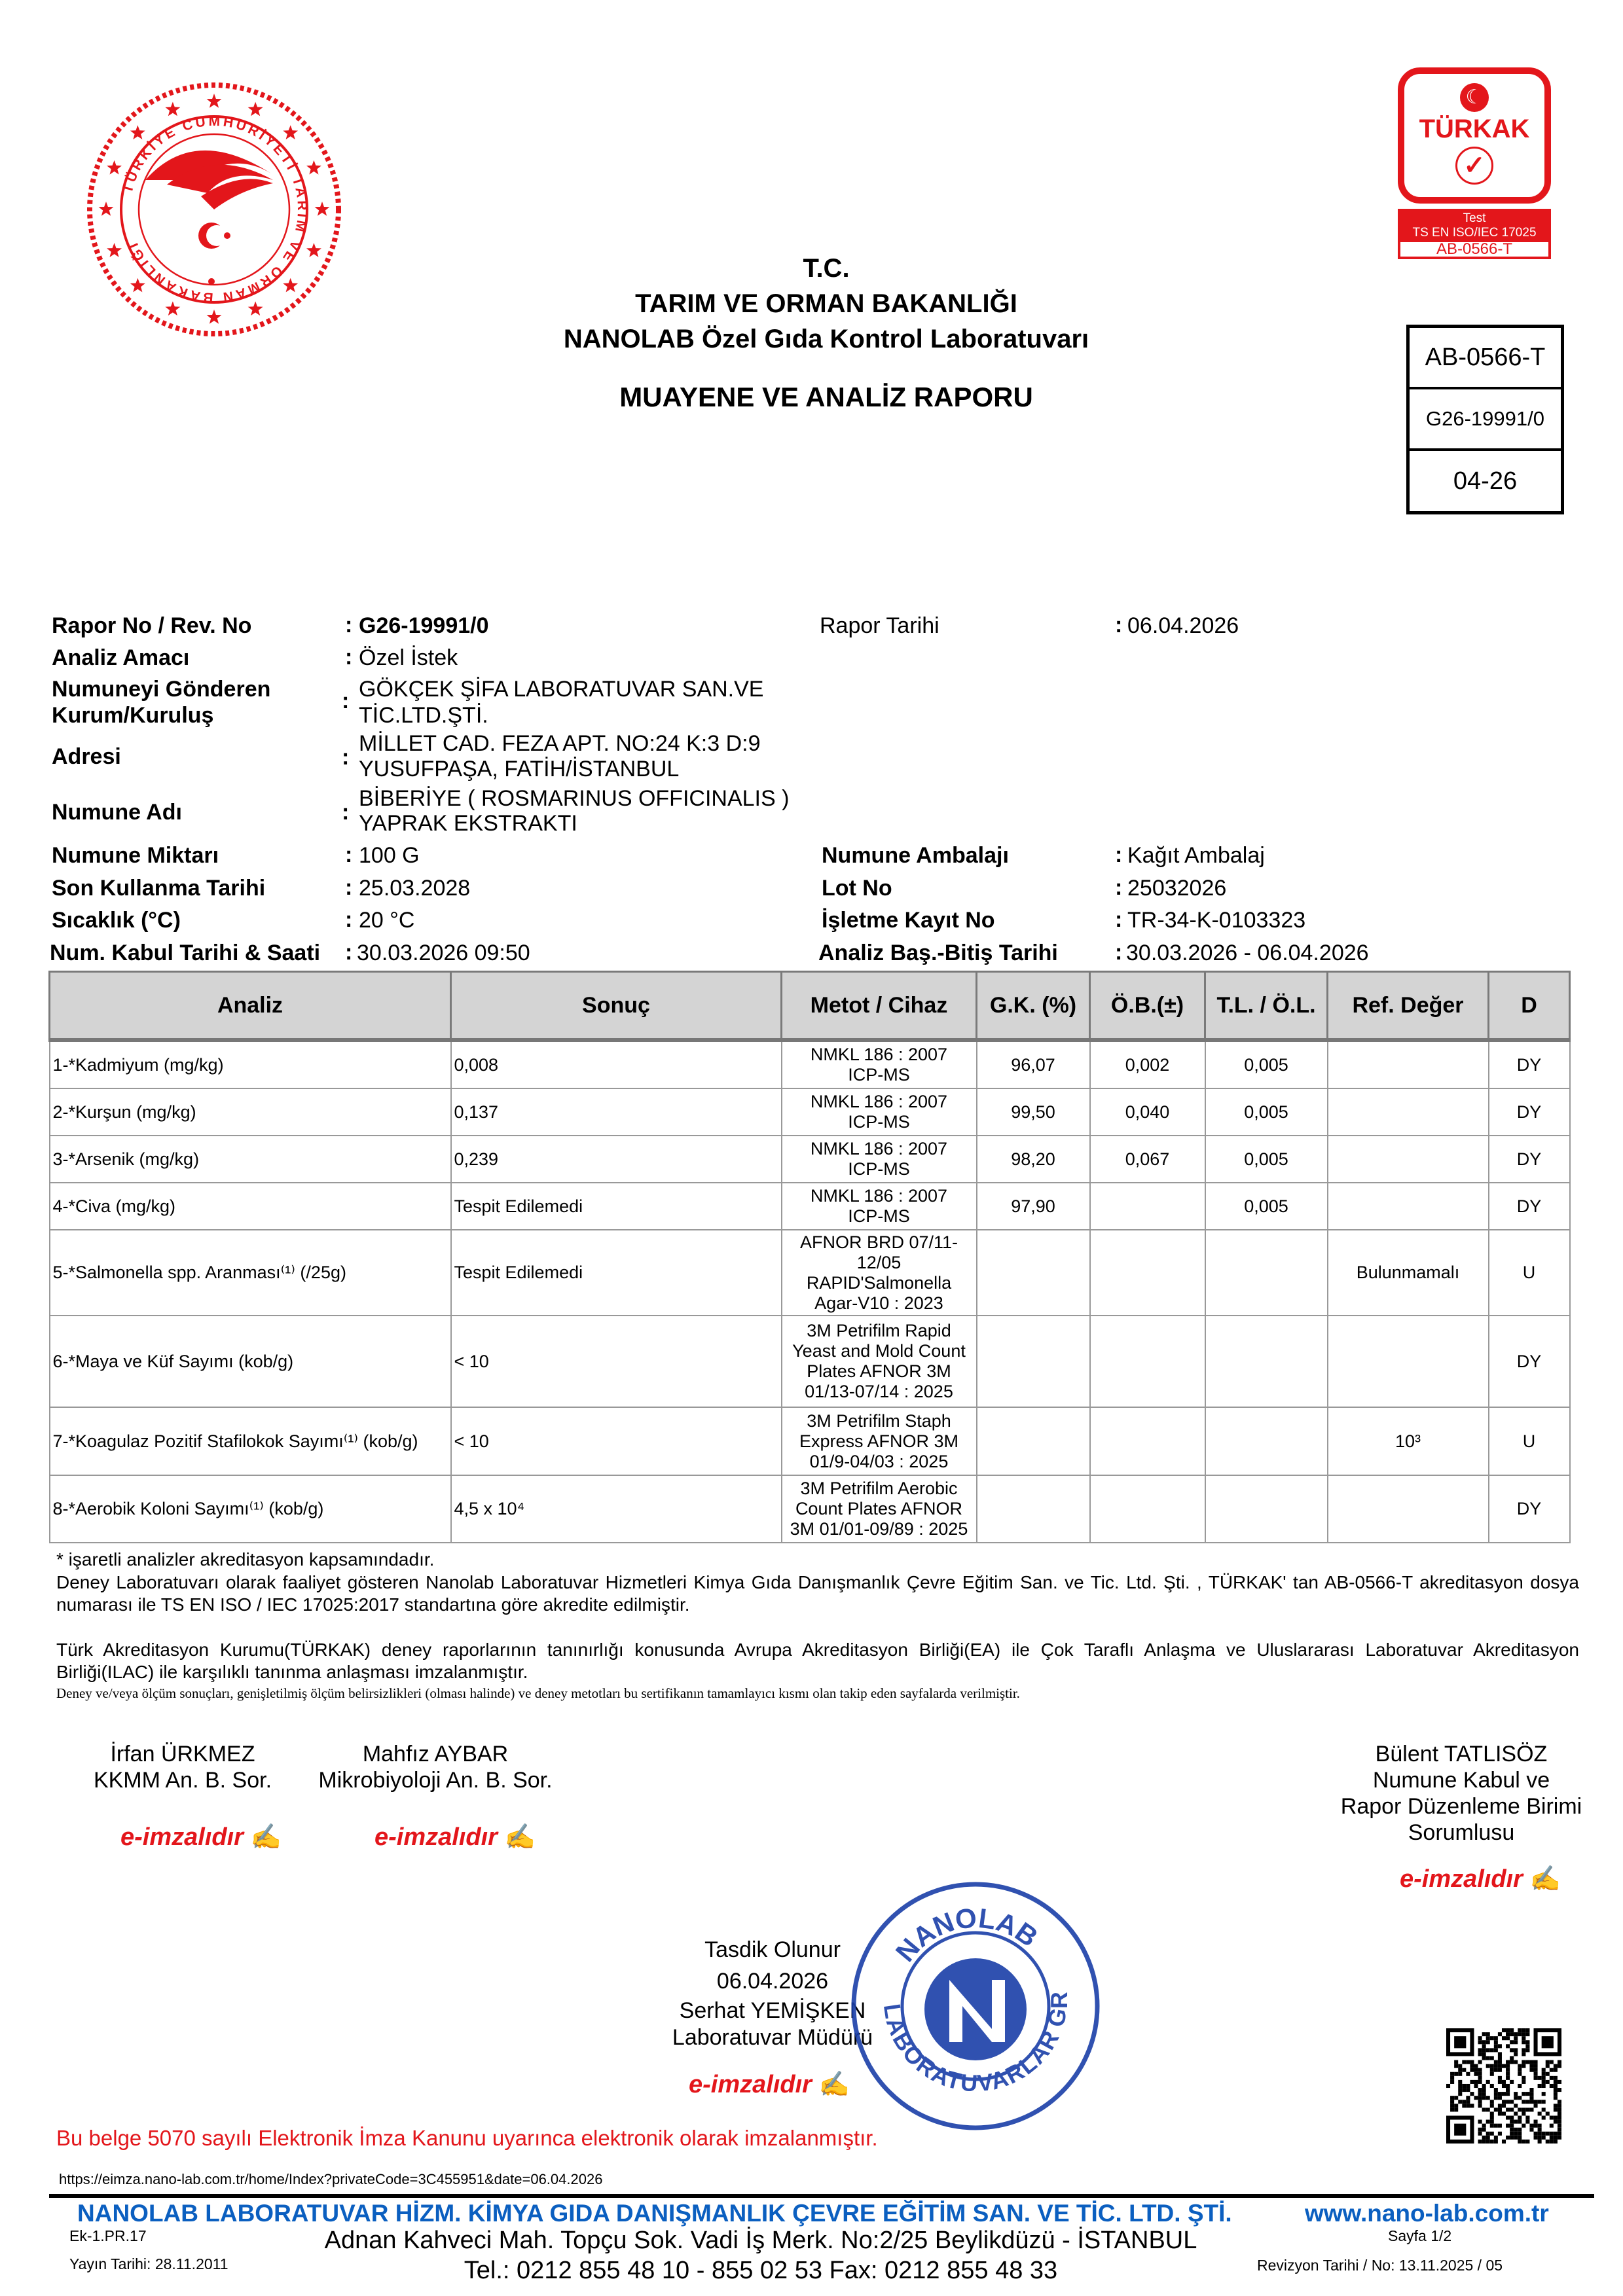  I want to click on signer-title: KKMM An. B. Sor., so click(182, 1781).